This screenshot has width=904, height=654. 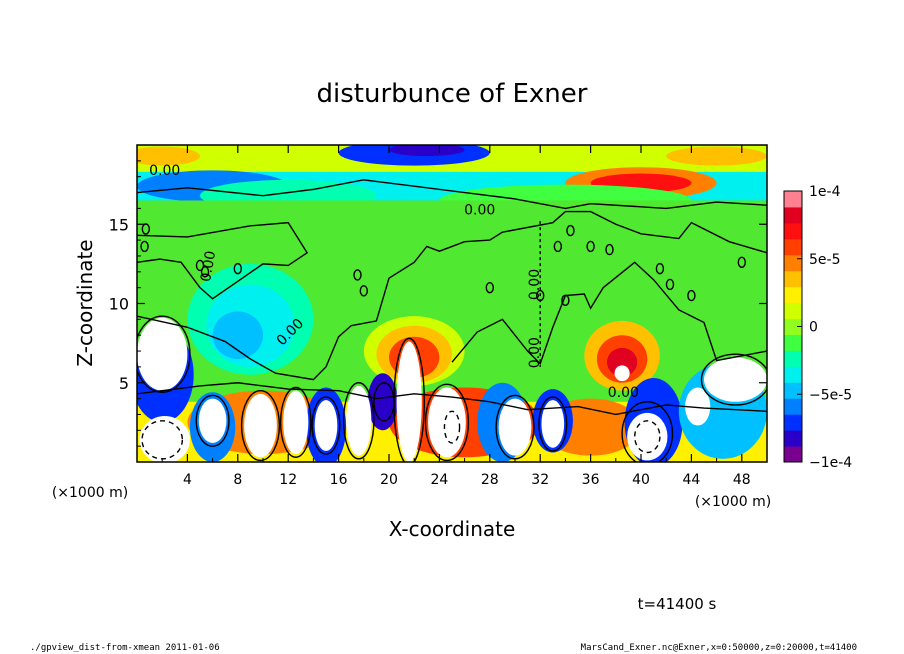 I want to click on y-tick-label: 5, so click(x=124, y=383).